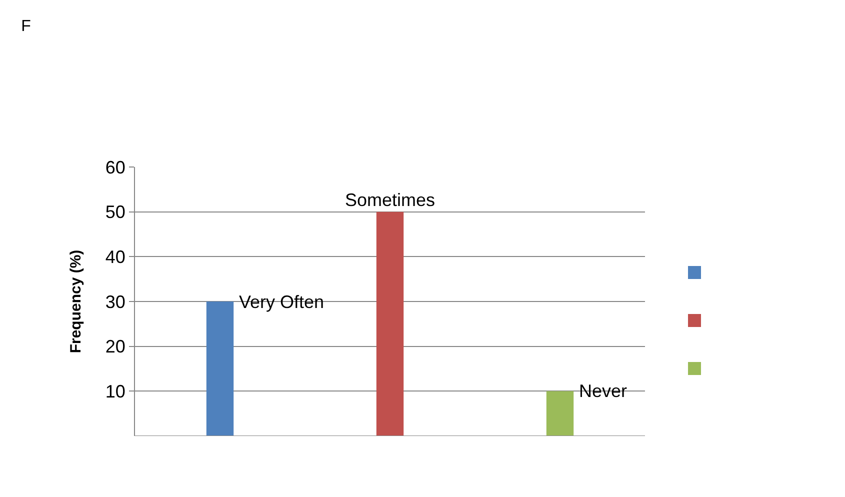 Image resolution: width=845 pixels, height=497 pixels. I want to click on chart-title: F, so click(26, 27).